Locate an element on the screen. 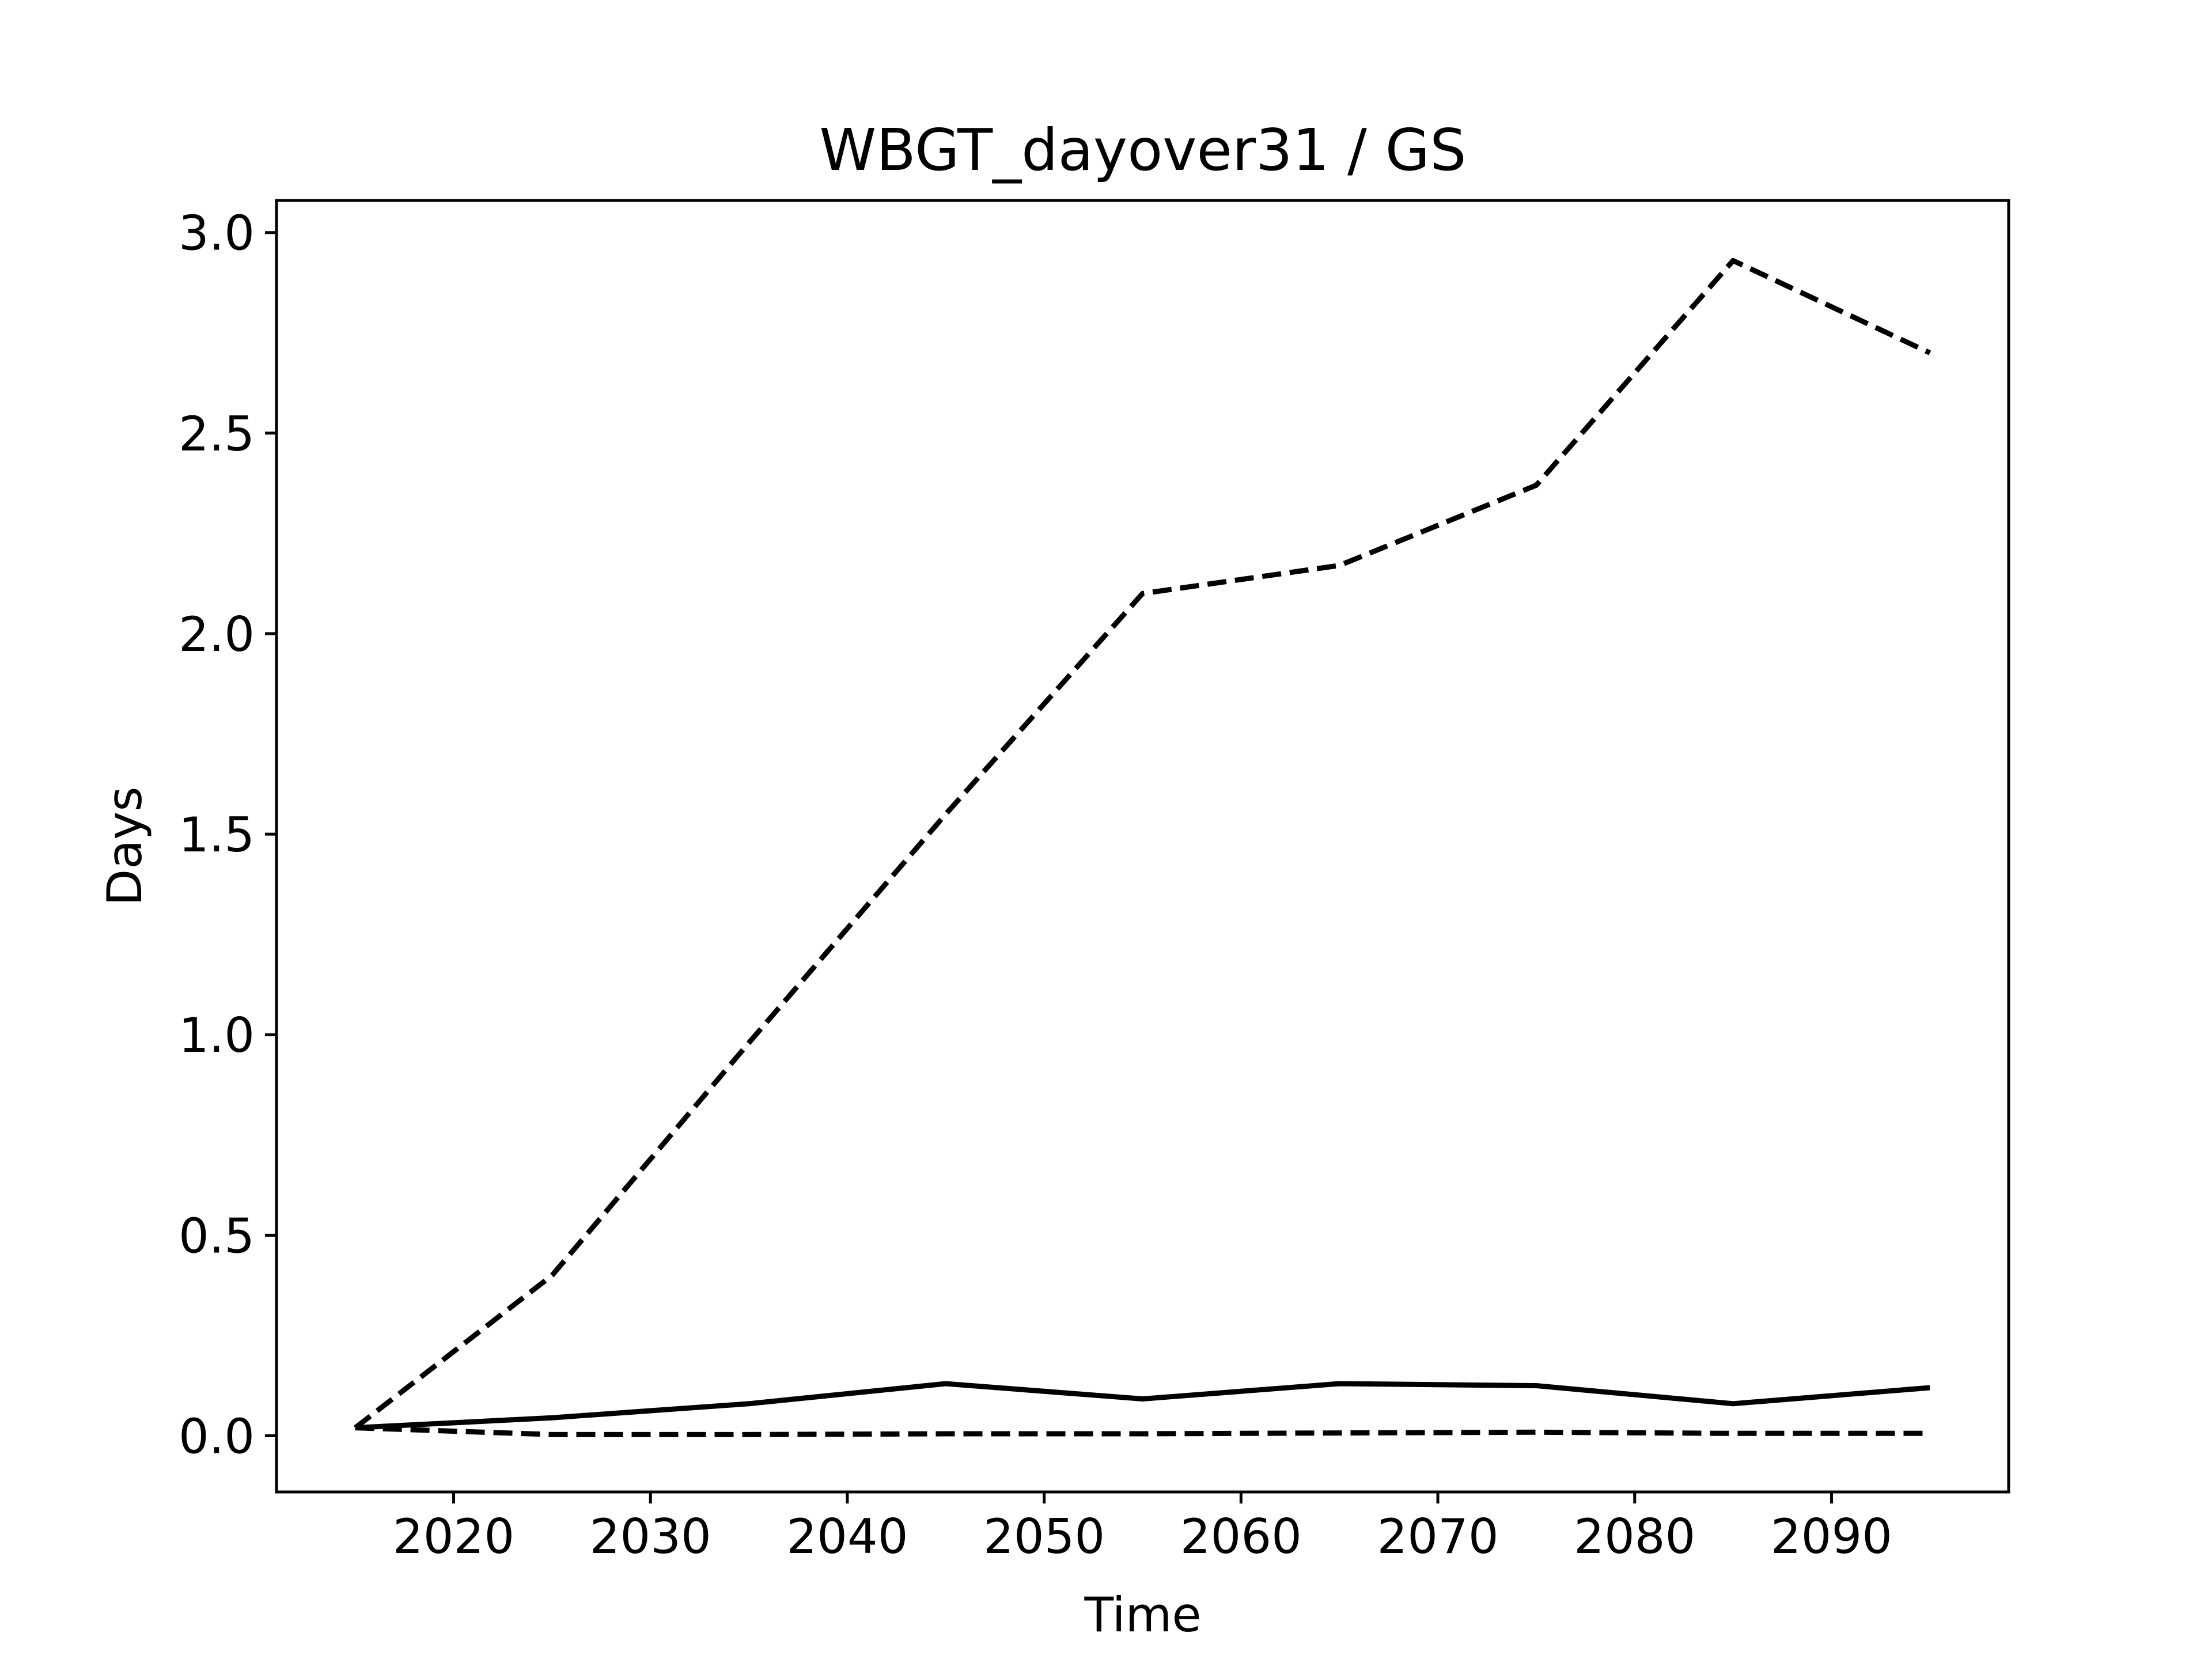  y-tick-label: 0.0 is located at coordinates (217, 1437).